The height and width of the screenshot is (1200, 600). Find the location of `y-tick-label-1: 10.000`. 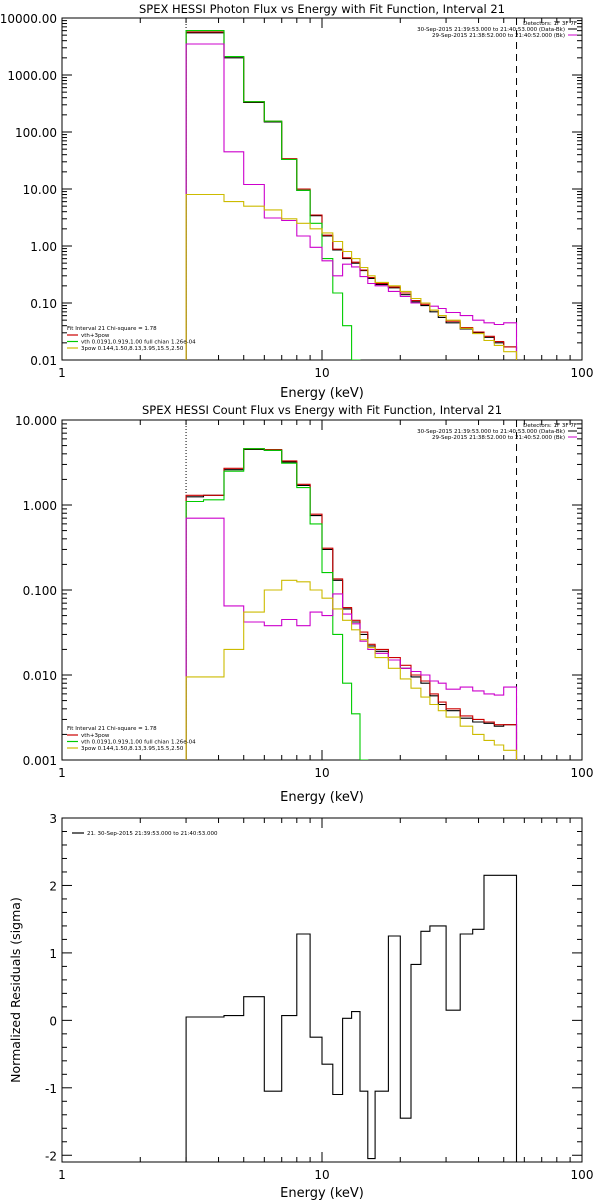

y-tick-label-1: 10.000 is located at coordinates (36, 421).